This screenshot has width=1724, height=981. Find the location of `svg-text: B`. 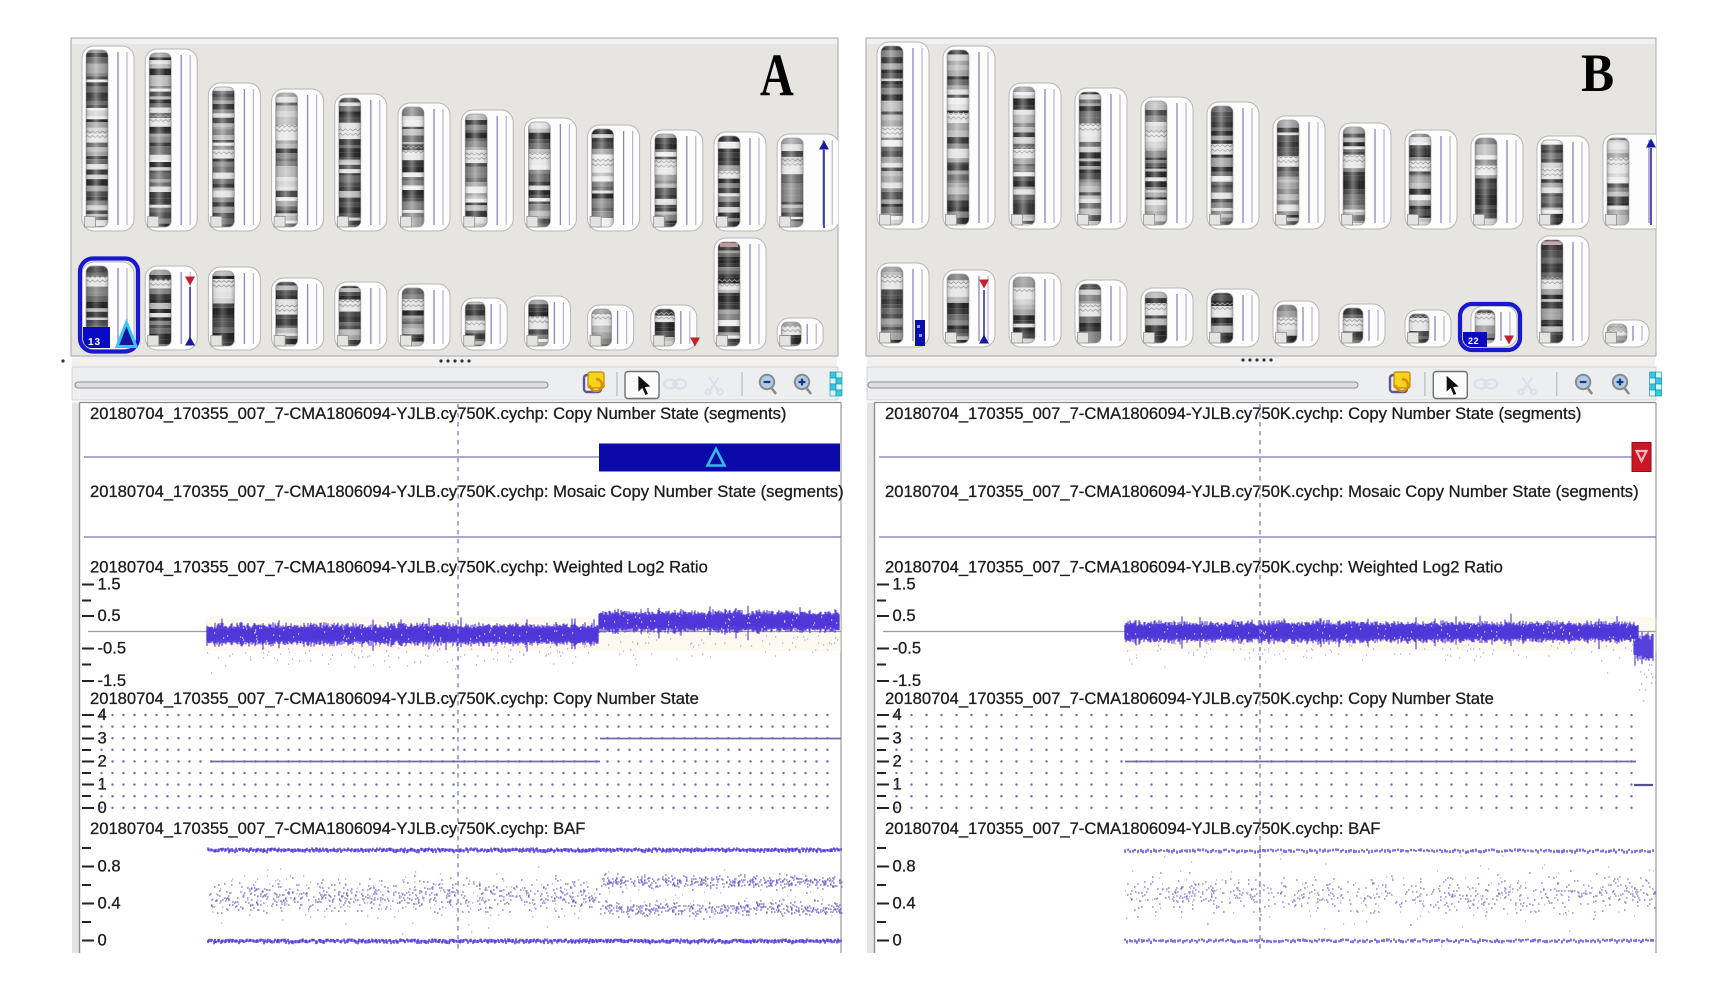

svg-text: B is located at coordinates (1597, 73).